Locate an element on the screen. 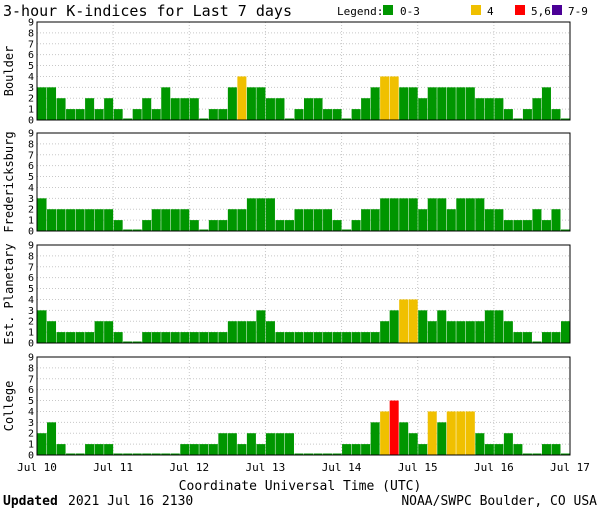 The image size is (600, 510). panel-station-label: College is located at coordinates (9, 406).